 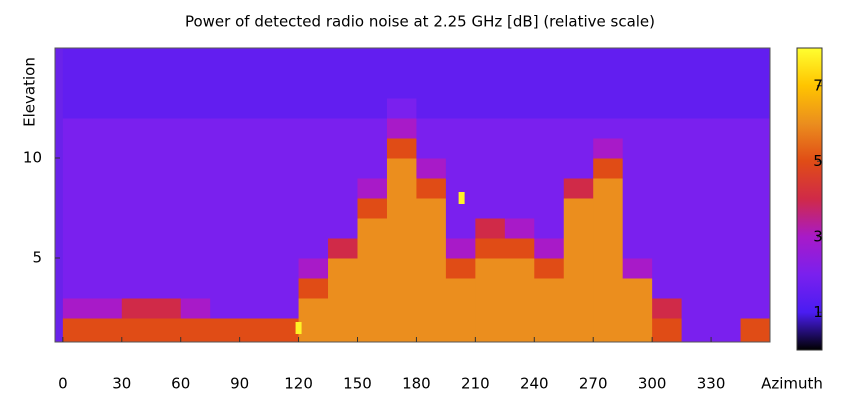 I want to click on y-tick-label: 10, so click(x=32, y=158).